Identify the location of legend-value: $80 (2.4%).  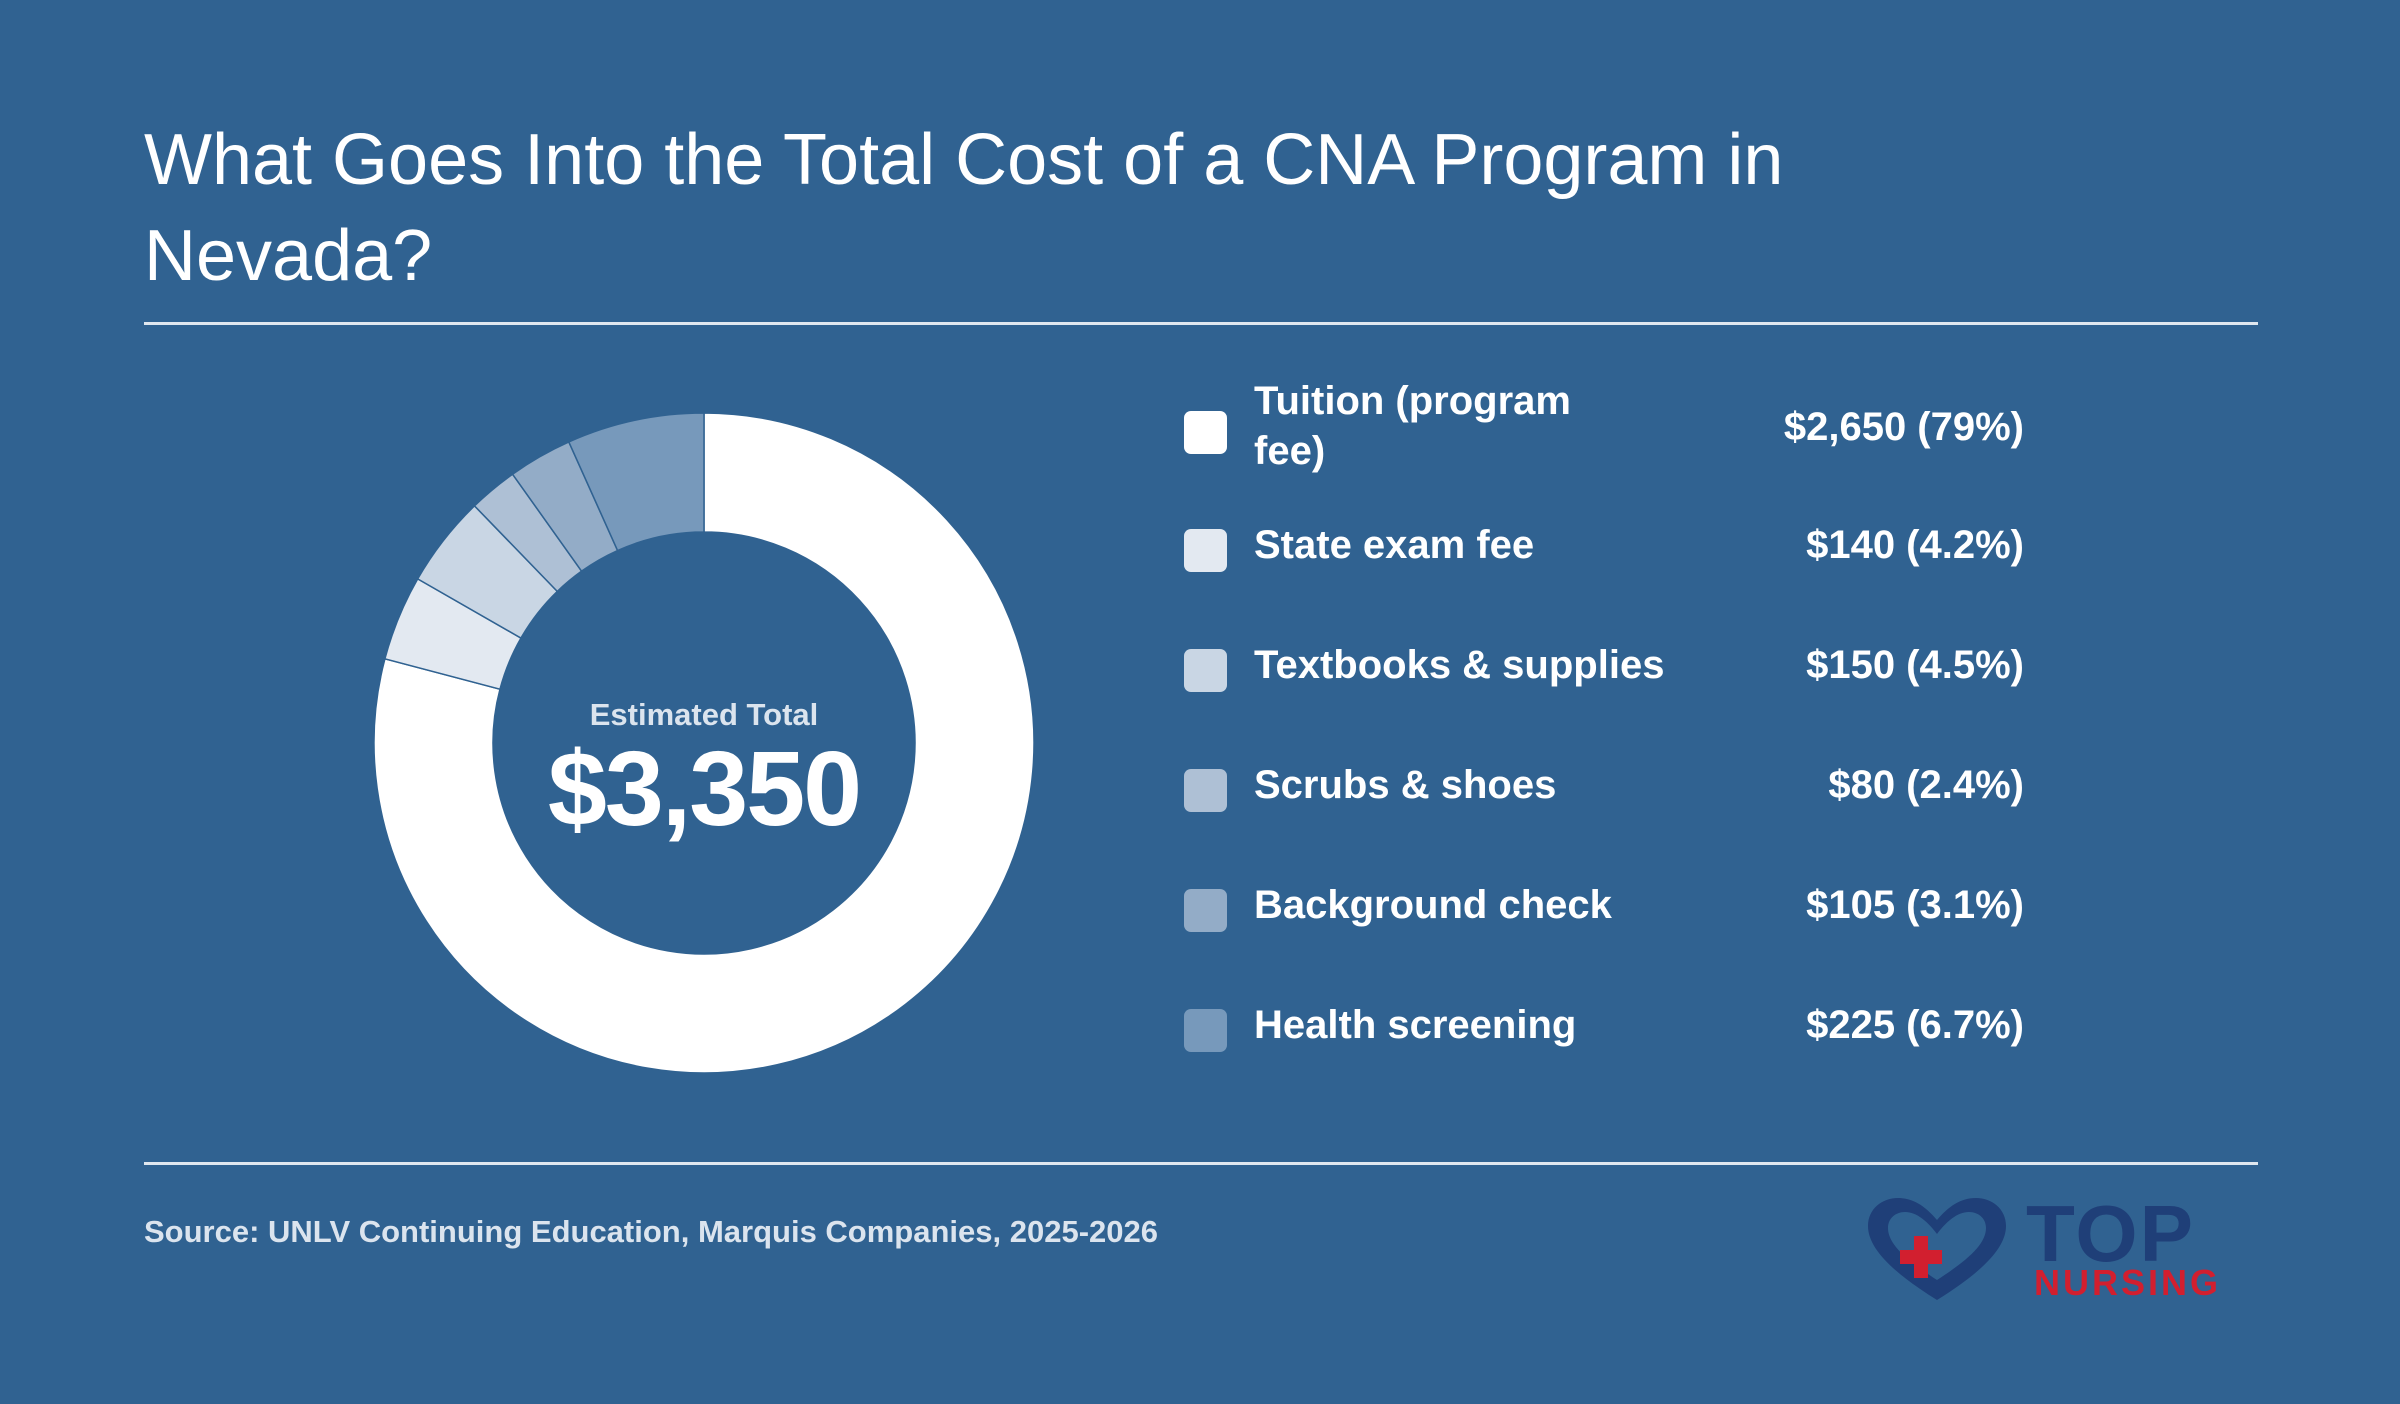
(1926, 785).